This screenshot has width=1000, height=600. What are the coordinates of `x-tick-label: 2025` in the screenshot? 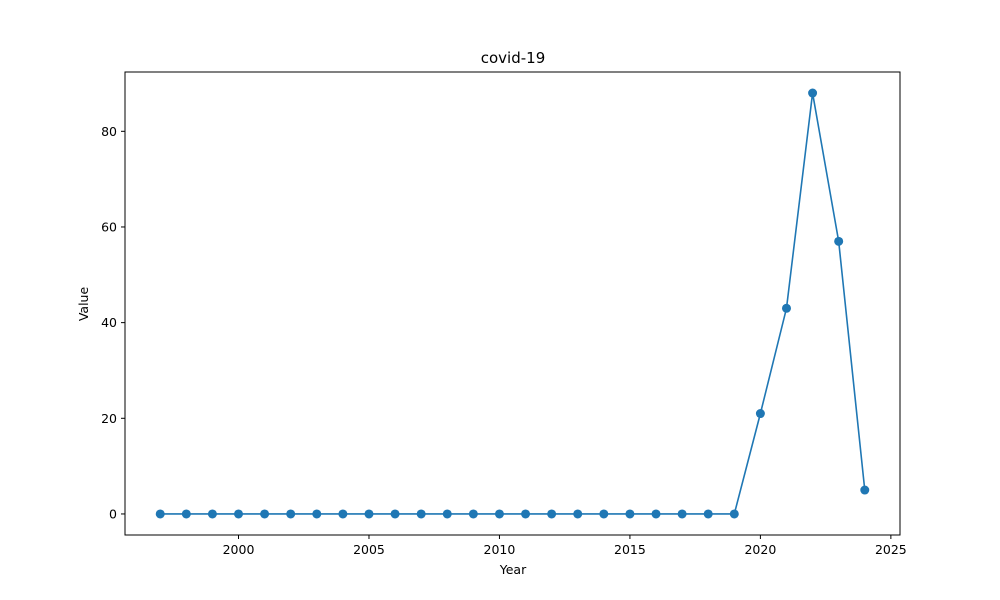 It's located at (891, 549).